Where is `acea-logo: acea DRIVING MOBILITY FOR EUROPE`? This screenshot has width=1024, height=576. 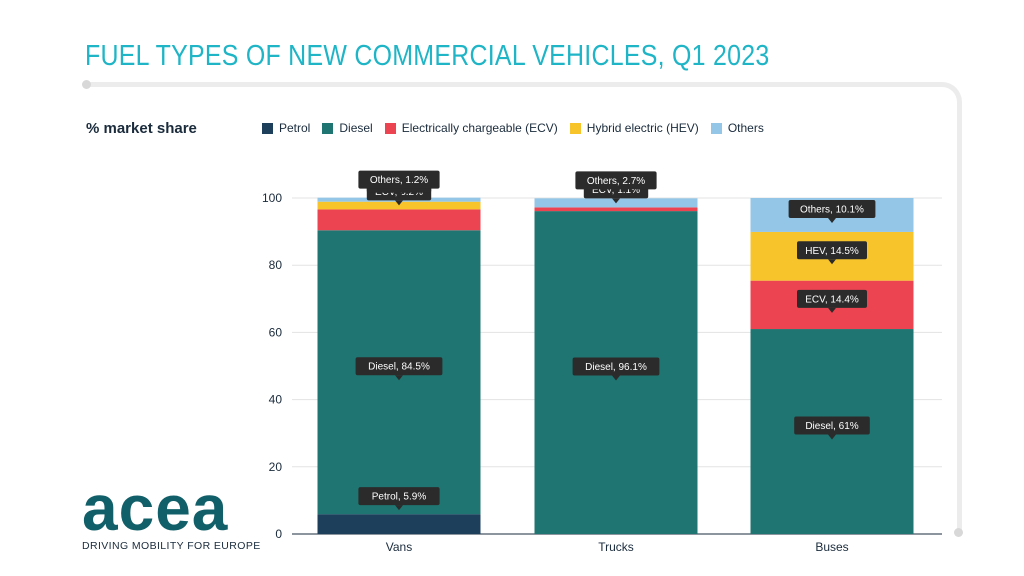
acea-logo: acea DRIVING MOBILITY FOR EUROPE is located at coordinates (171, 512).